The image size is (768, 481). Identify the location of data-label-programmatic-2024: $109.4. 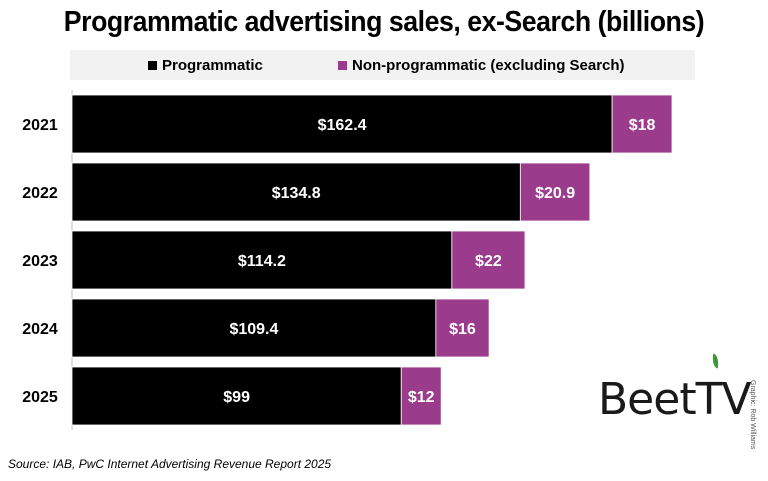
(253, 329).